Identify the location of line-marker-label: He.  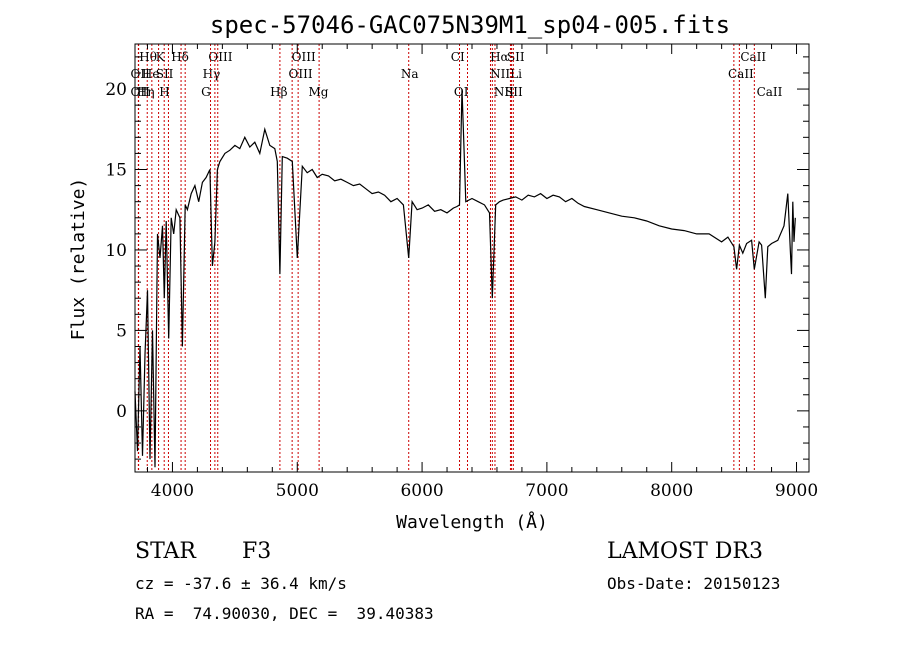
(151, 74).